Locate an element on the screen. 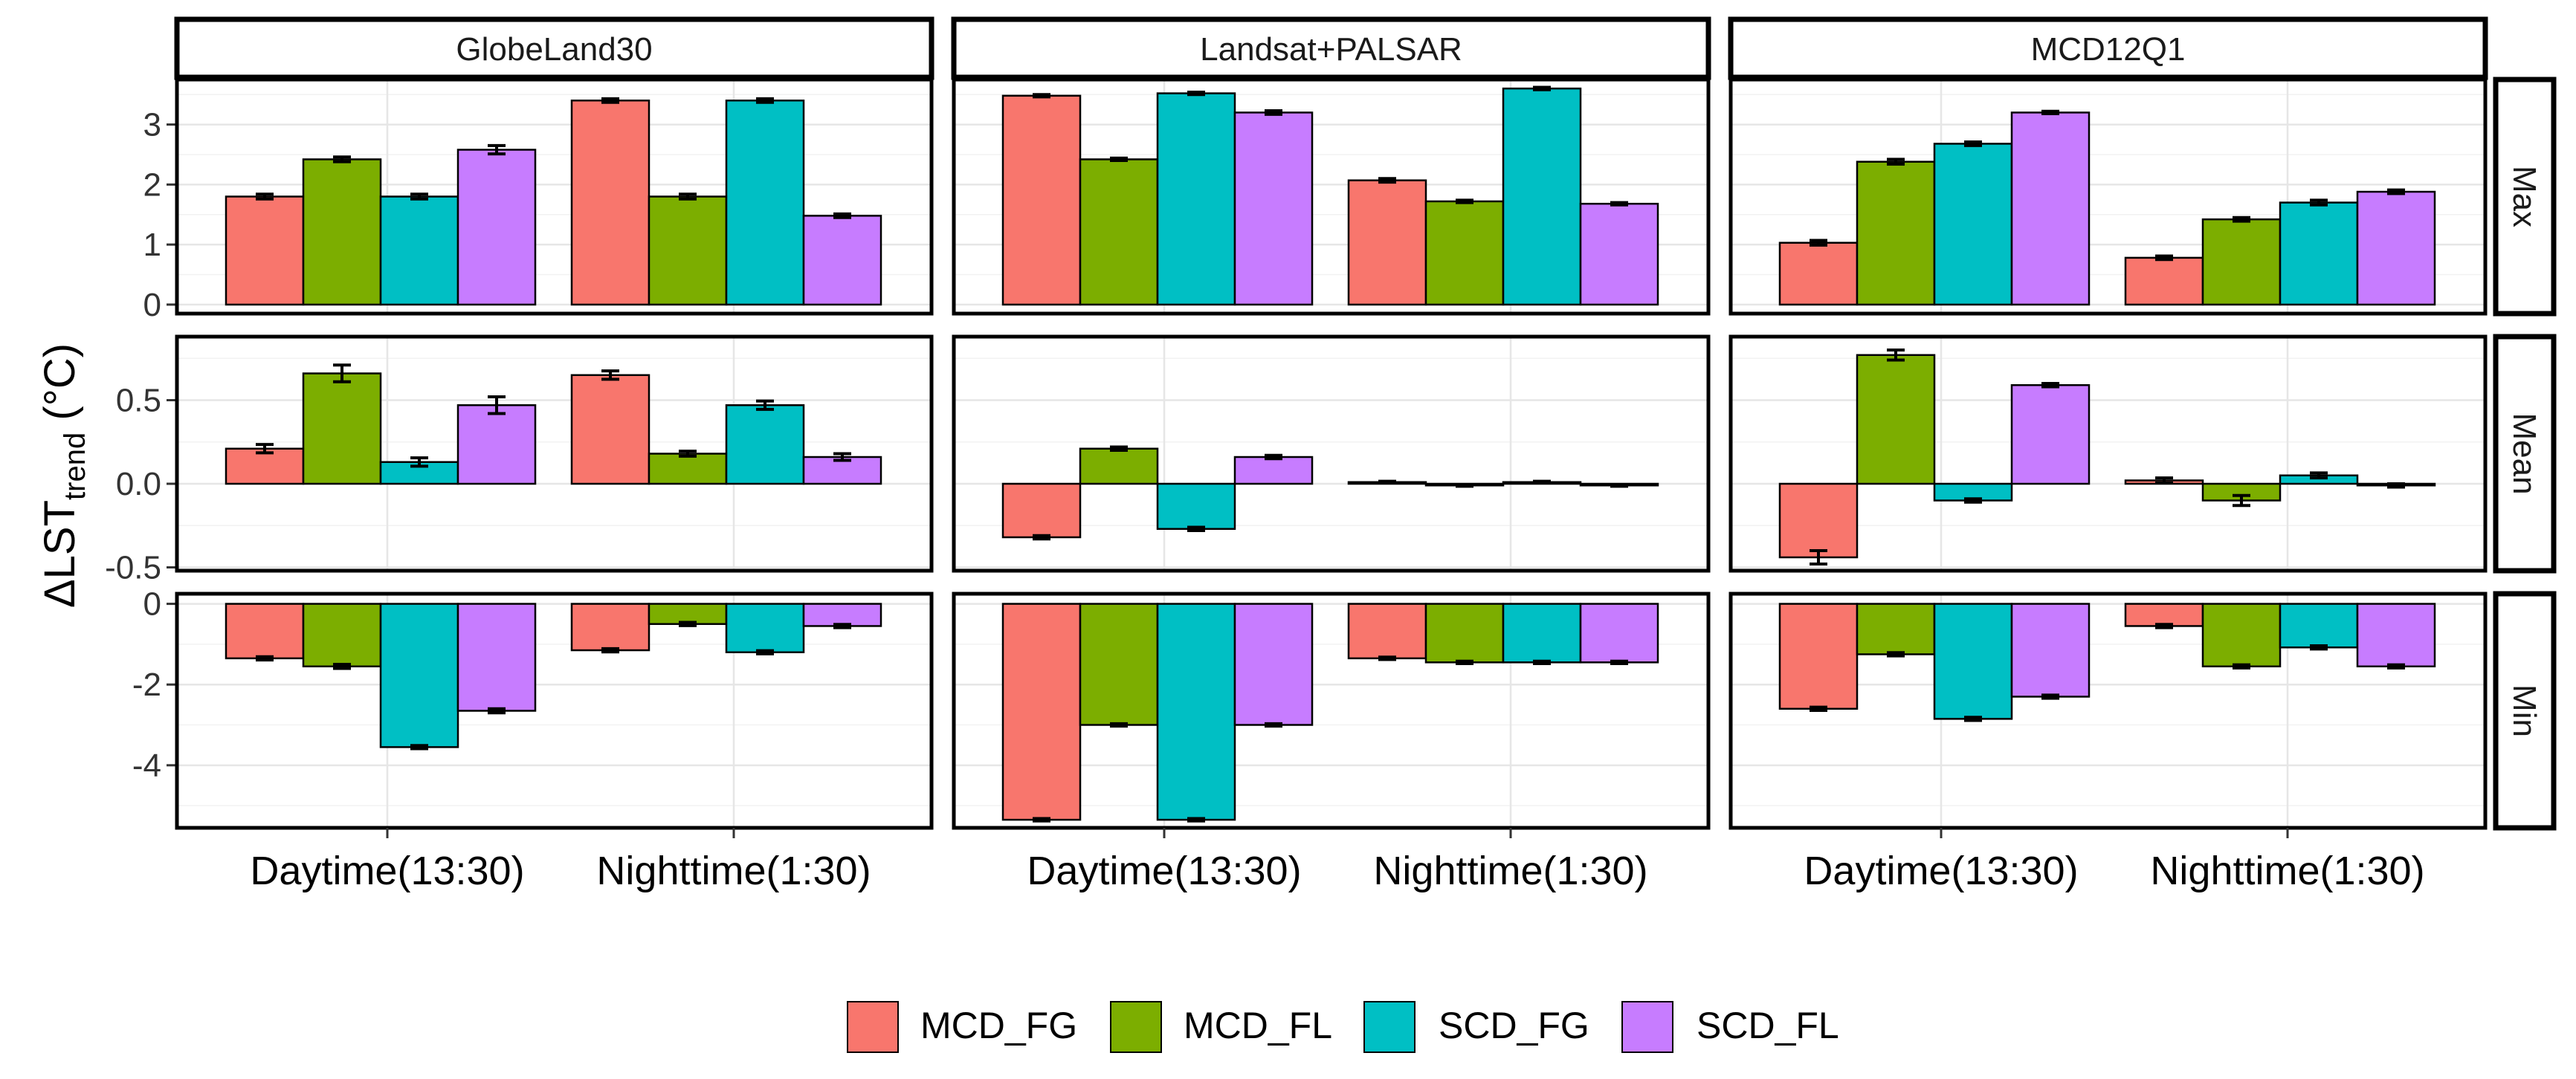 This screenshot has width=2576, height=1079. y-axis-title-main: ΔLST is located at coordinates (60, 554).